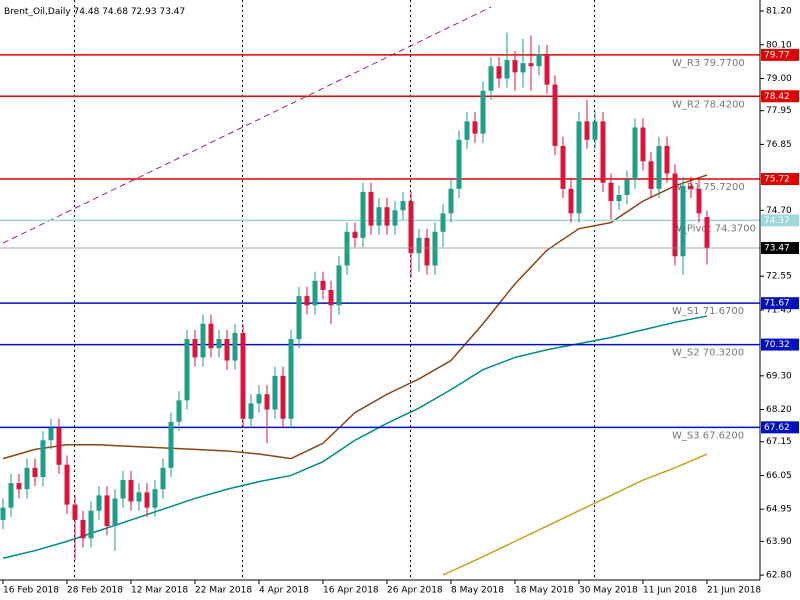 The image size is (800, 600). Describe the element at coordinates (779, 111) in the screenshot. I see `y-tick-label: 77.95` at that location.